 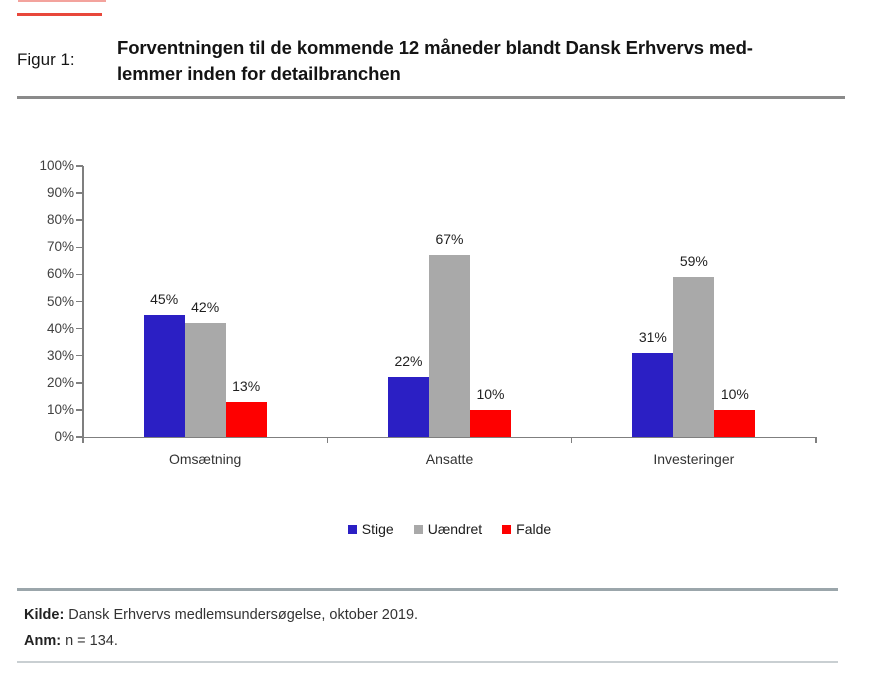 I want to click on bar-value-label: 45%, so click(x=164, y=299).